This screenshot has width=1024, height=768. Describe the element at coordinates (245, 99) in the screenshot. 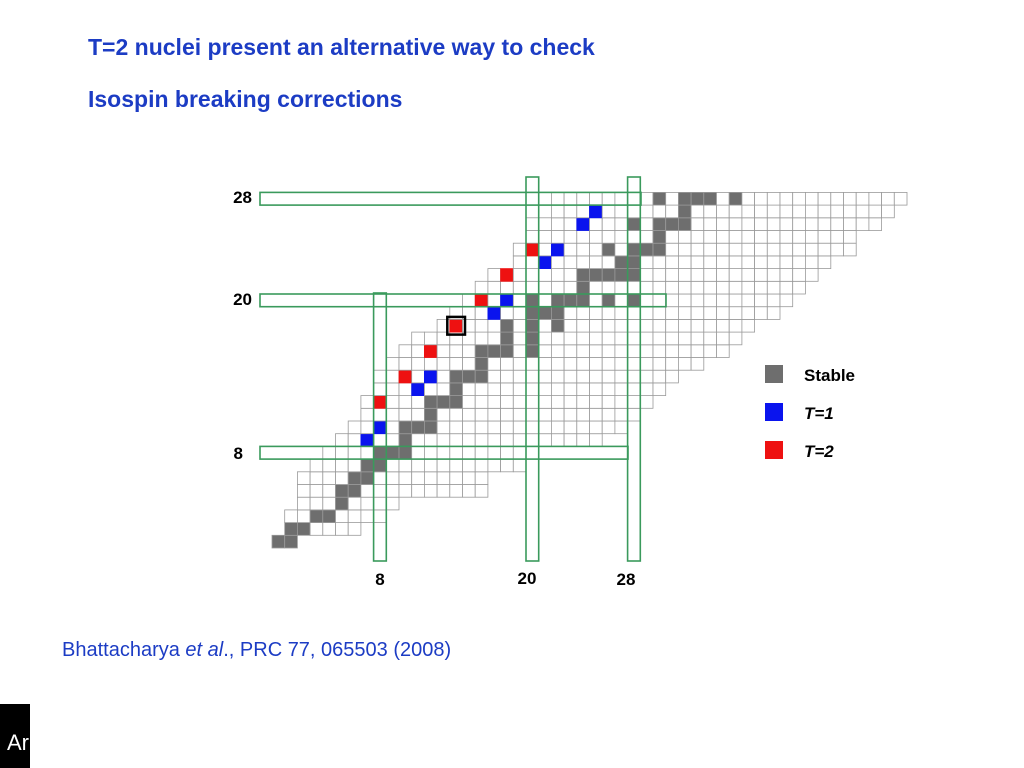

I see `slide-title-line-2: Isospin breaking corrections` at that location.